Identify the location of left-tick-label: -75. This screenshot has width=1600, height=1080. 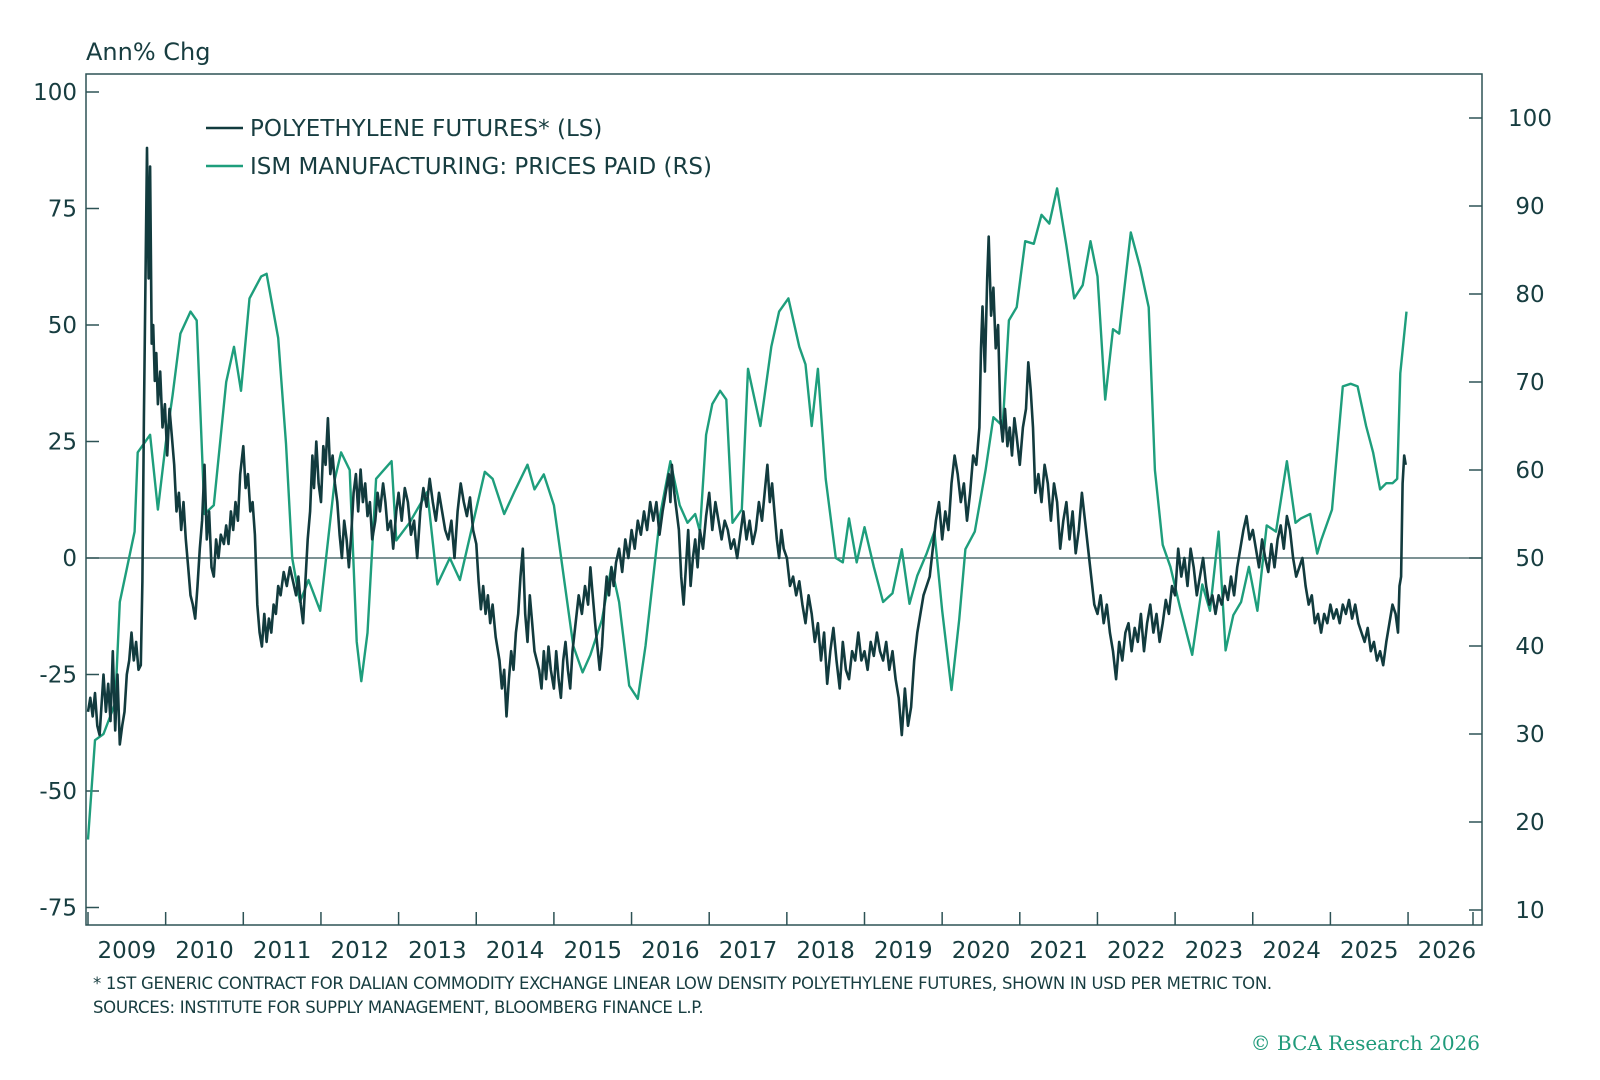
(58, 909).